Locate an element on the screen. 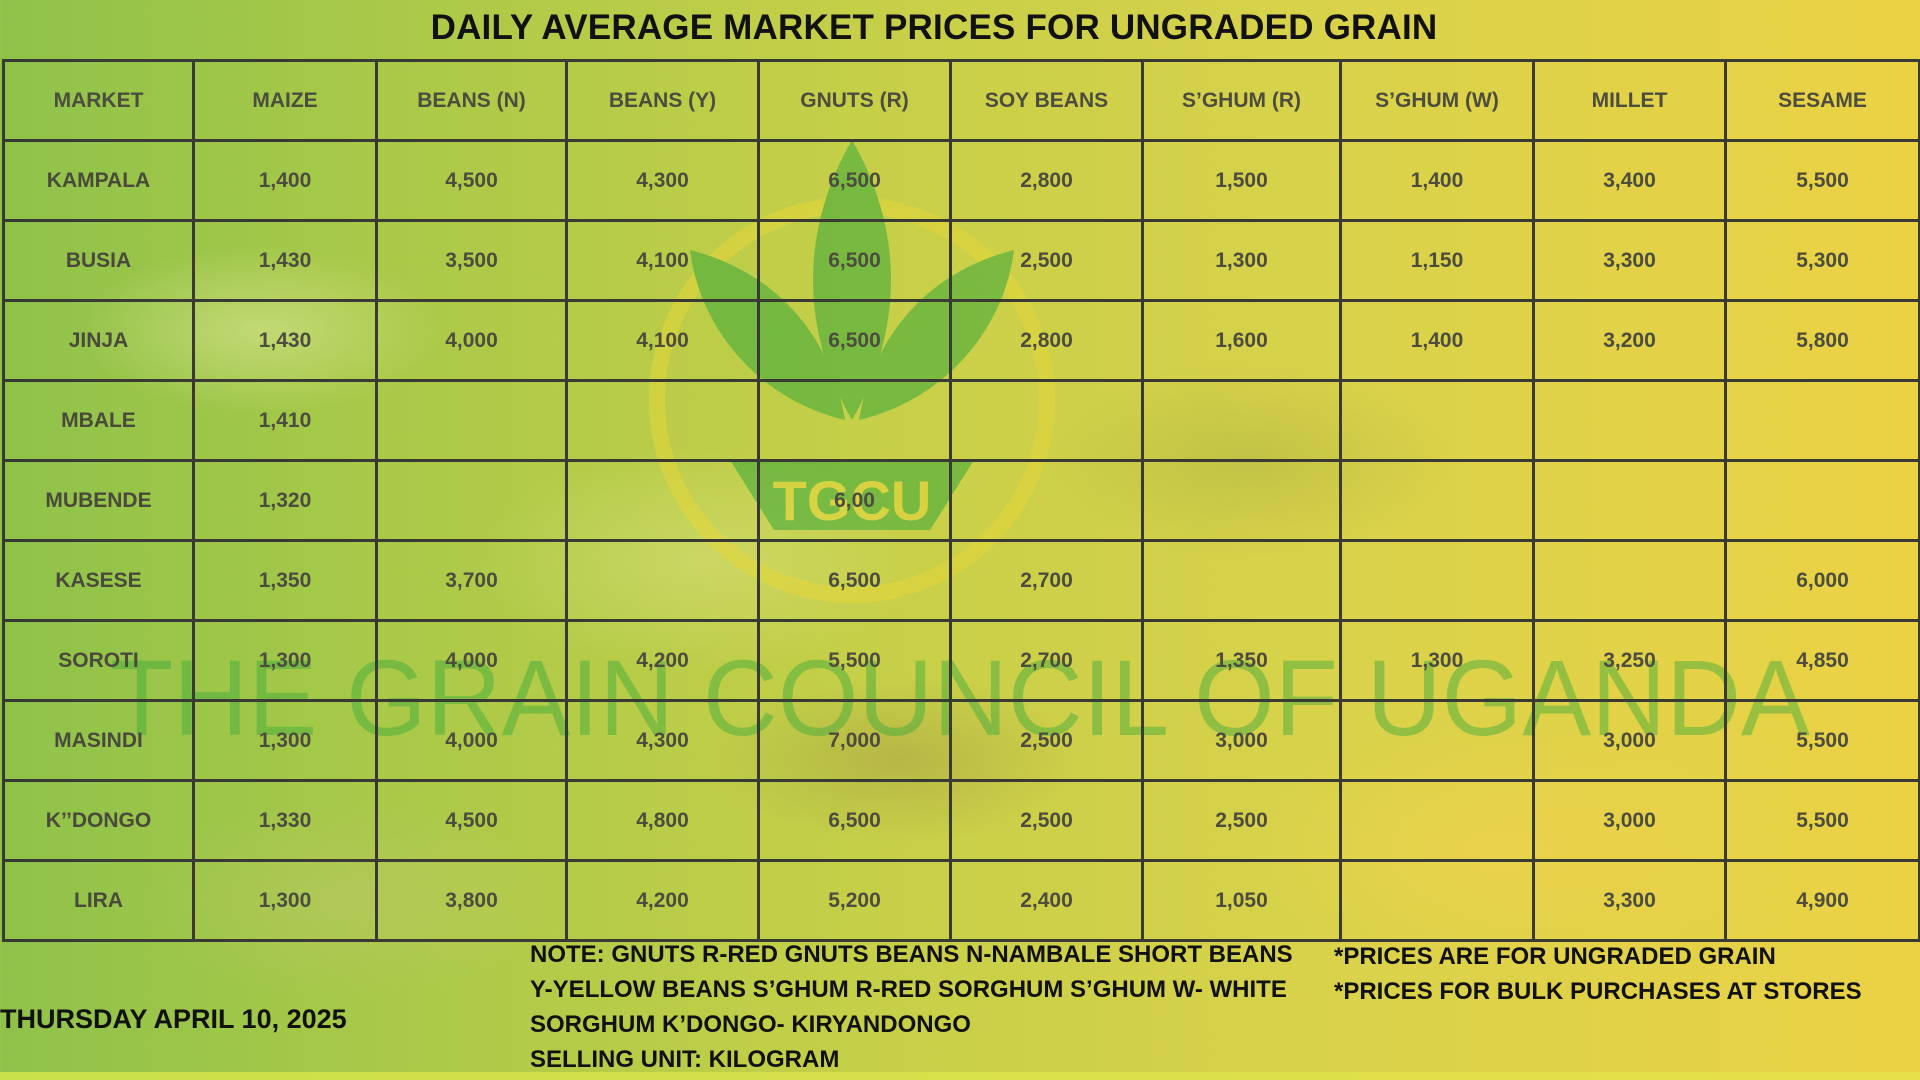 This screenshot has width=1920, height=1080. market-name-cell: KASESE is located at coordinates (98, 580).